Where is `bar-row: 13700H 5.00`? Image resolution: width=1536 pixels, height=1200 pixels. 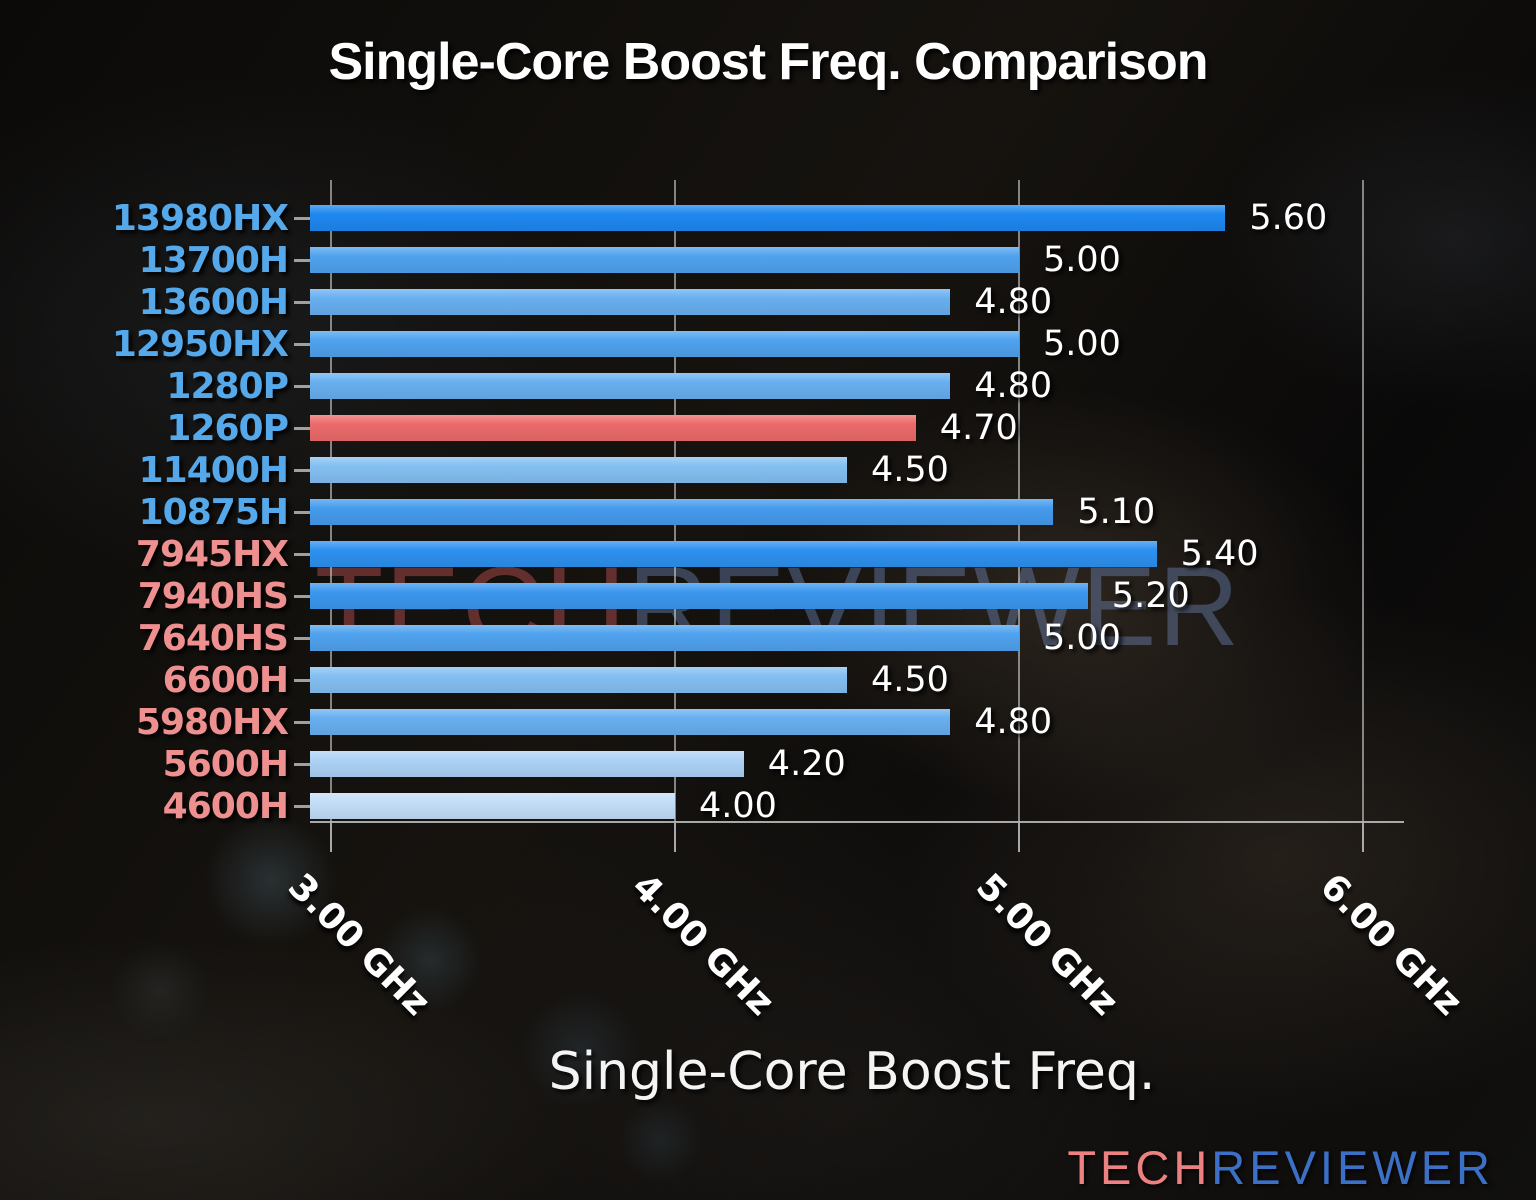
bar-row: 13700H 5.00 is located at coordinates (768, 260).